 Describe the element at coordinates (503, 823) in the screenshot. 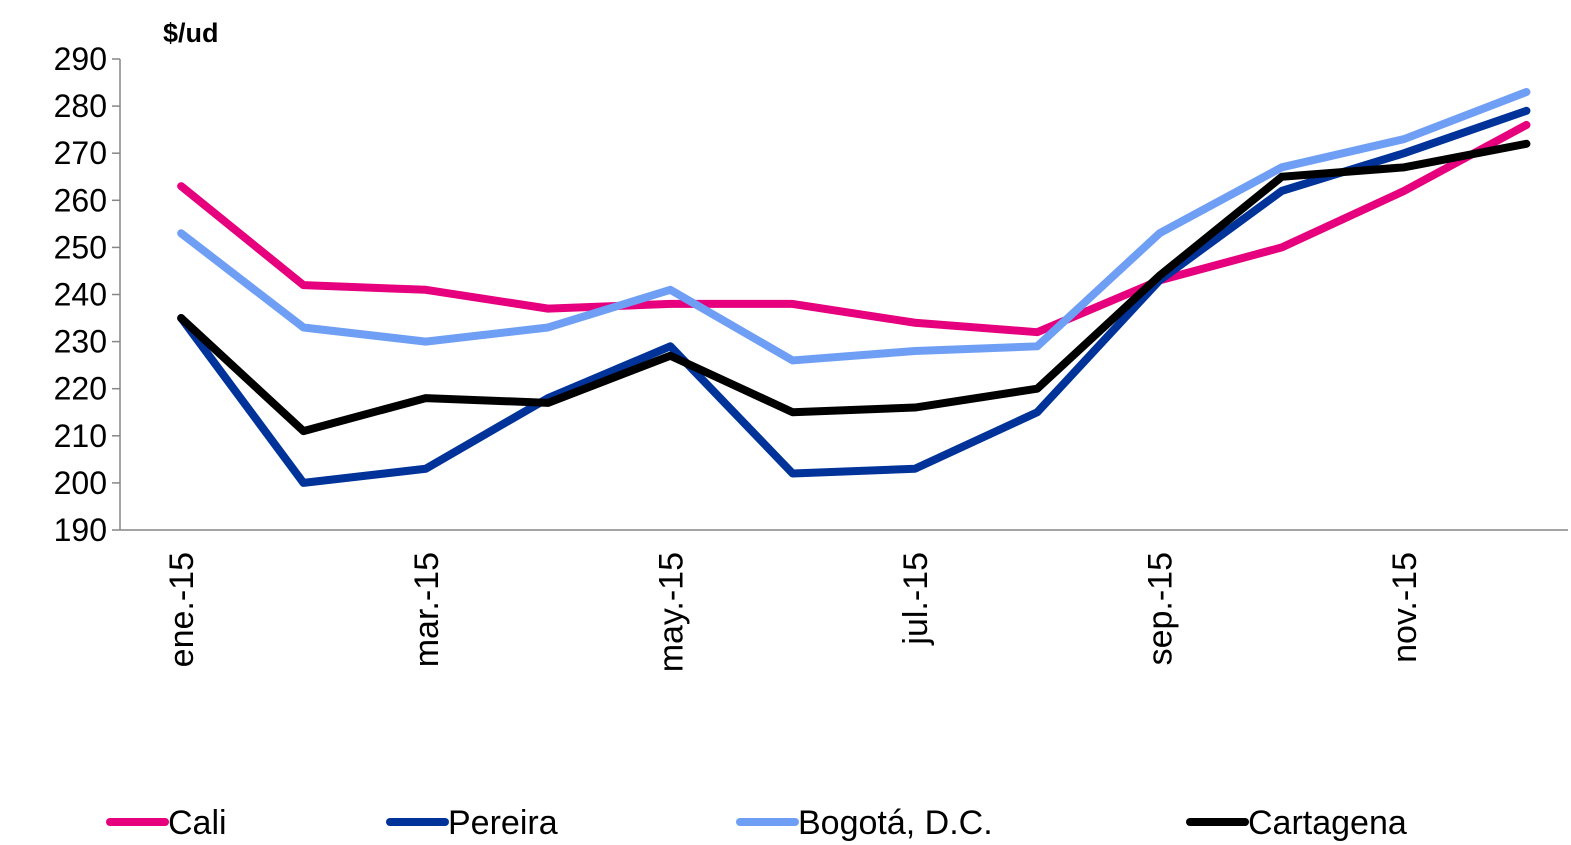

I see `legend-label: Pereira` at that location.